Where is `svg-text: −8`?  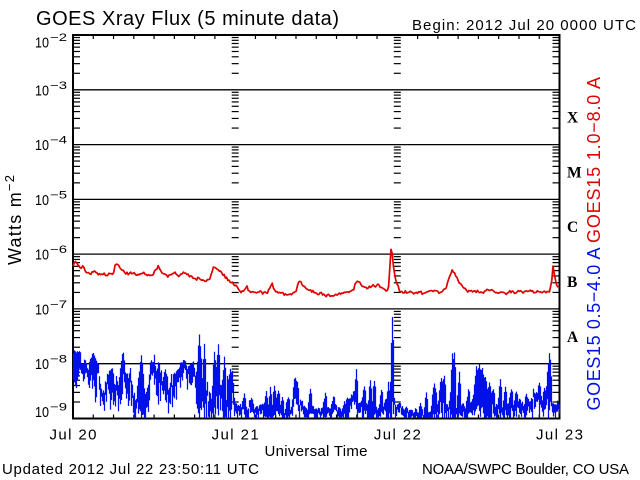
svg-text: −8 is located at coordinates (58, 360).